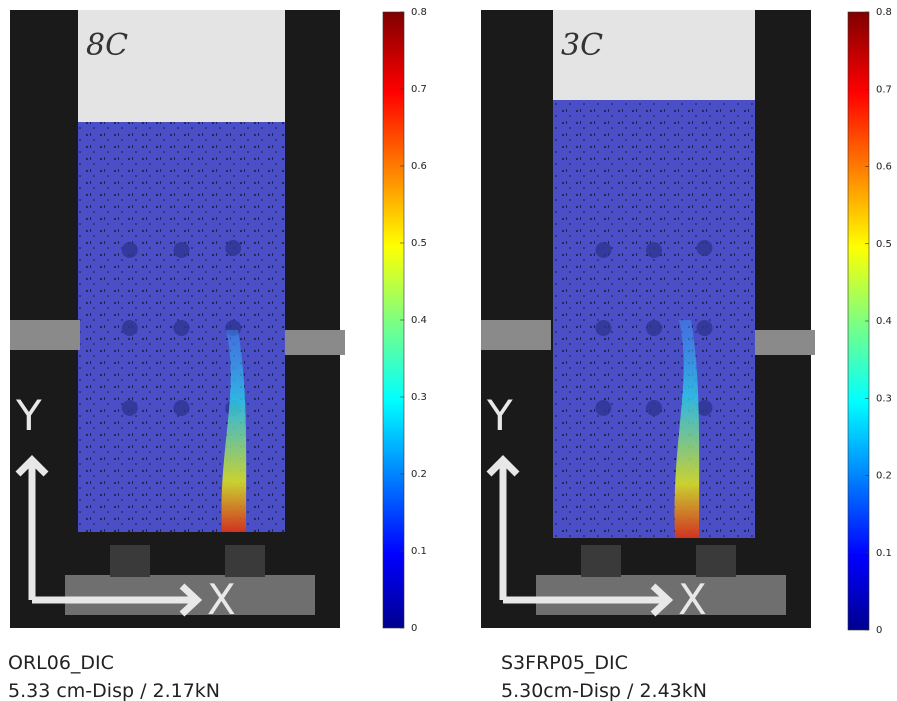 This screenshot has width=897, height=701. I want to click on speckle-pattern, so click(654, 319).